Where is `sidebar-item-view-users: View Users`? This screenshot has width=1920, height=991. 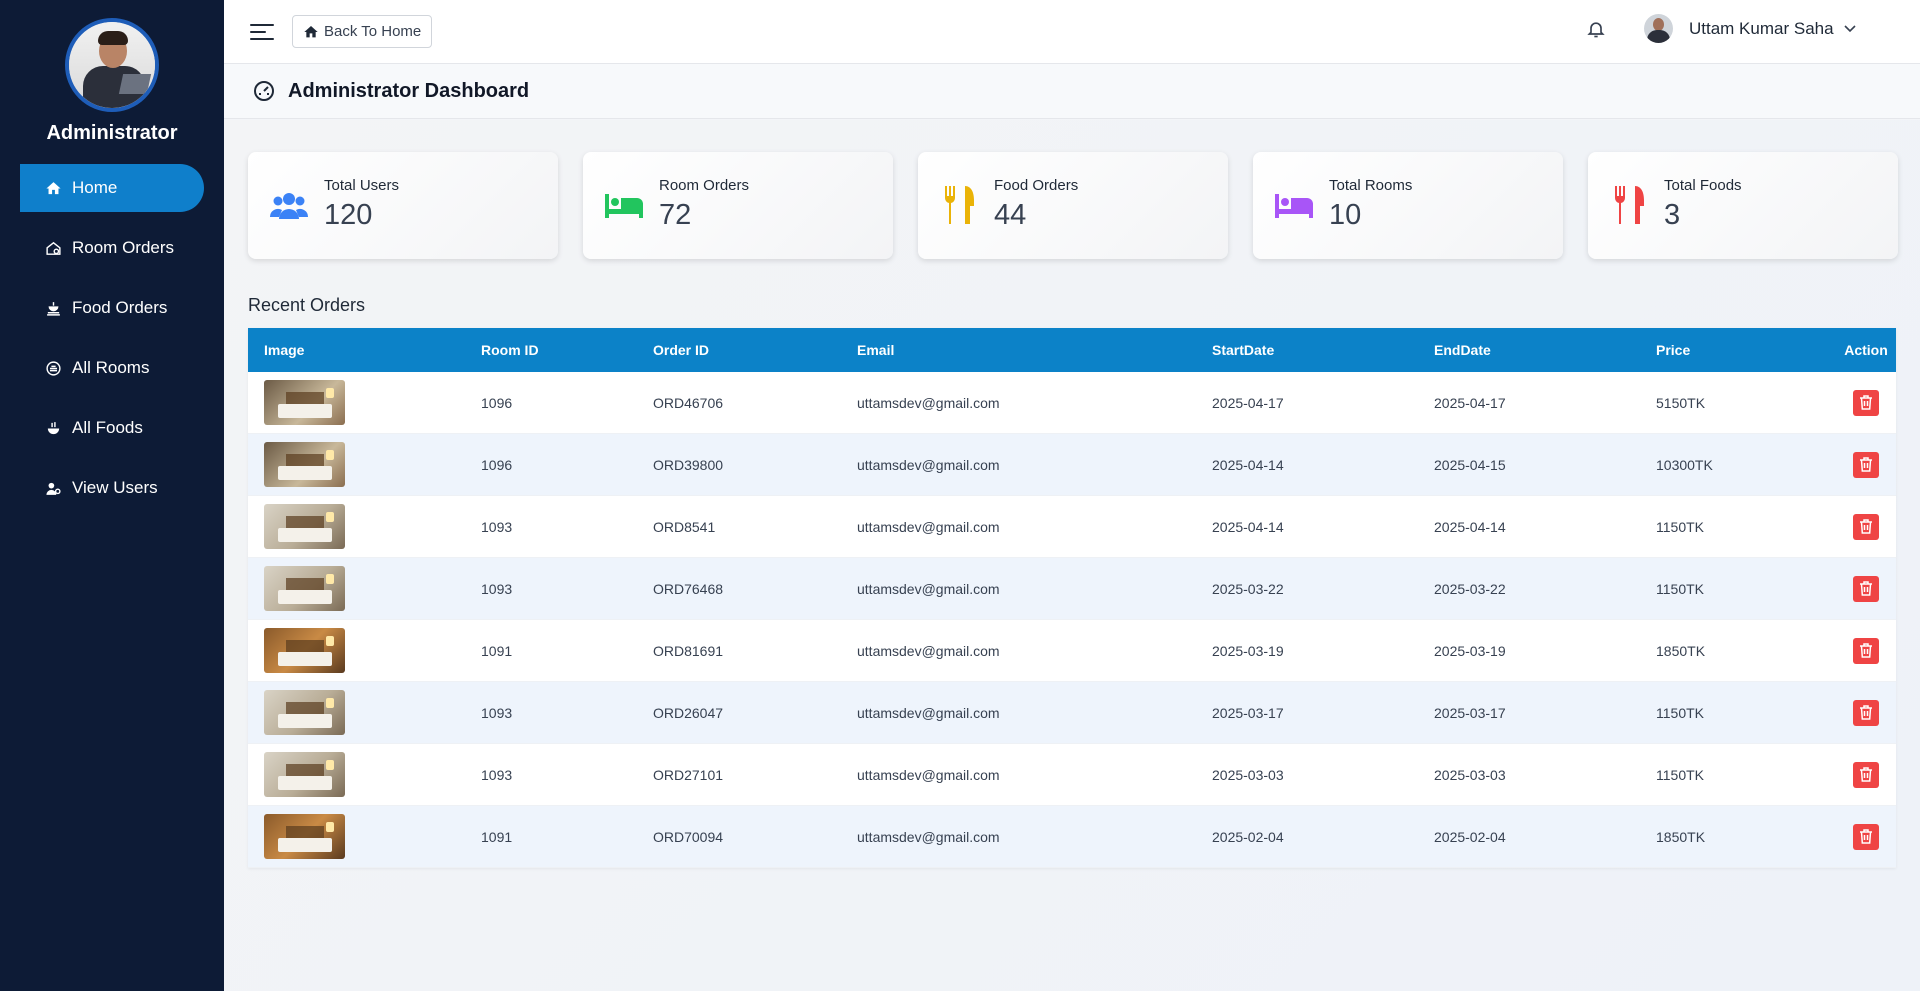 sidebar-item-view-users: View Users is located at coordinates (112, 488).